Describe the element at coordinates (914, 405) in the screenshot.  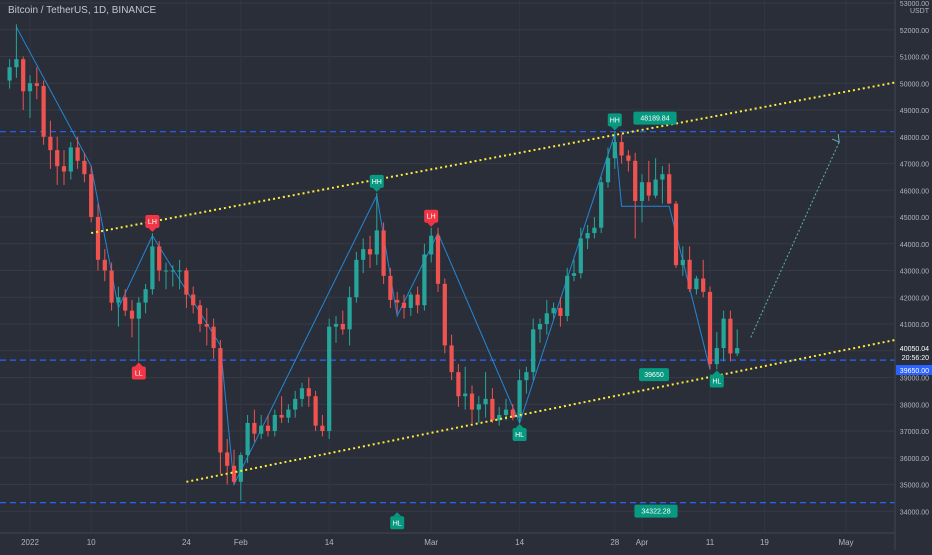
I see `price-tick-label: 38000.00` at that location.